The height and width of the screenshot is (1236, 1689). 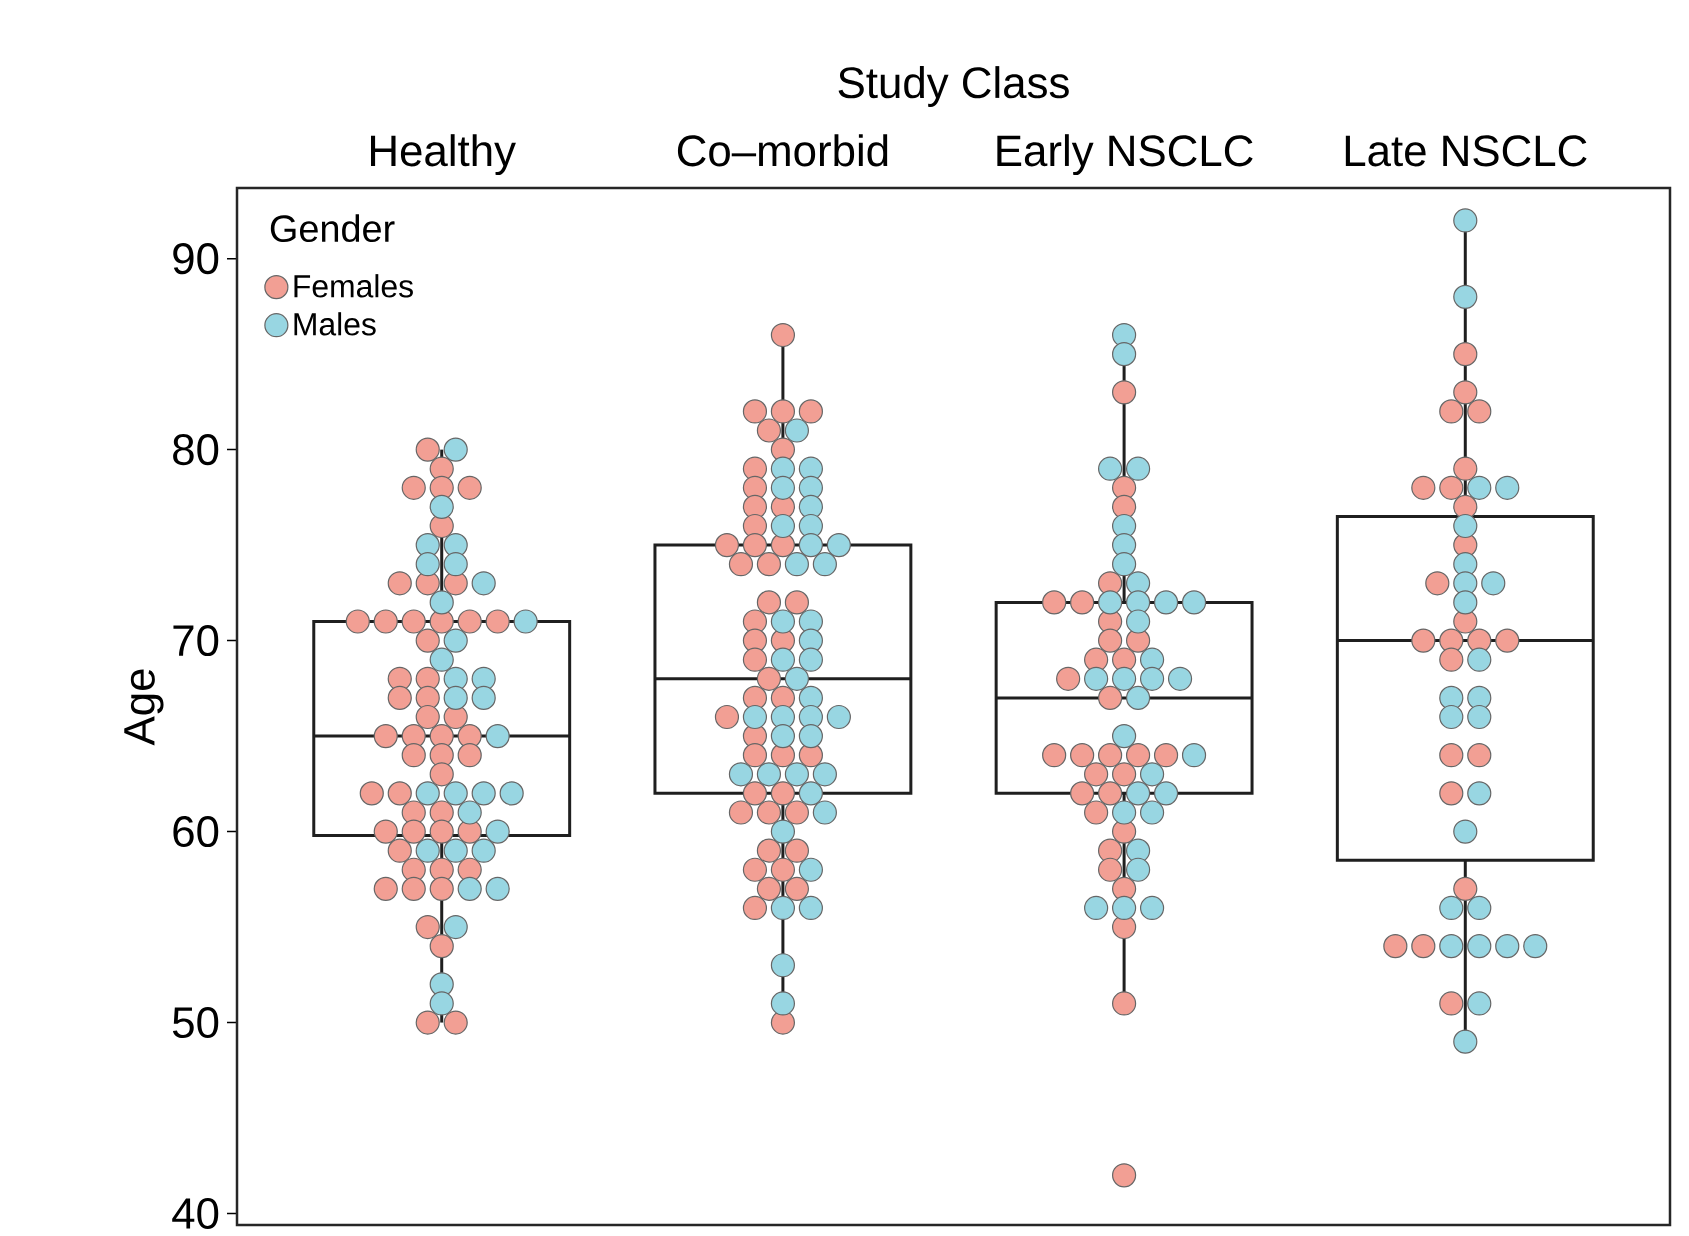 I want to click on y-tick-label: 70, so click(x=196, y=641).